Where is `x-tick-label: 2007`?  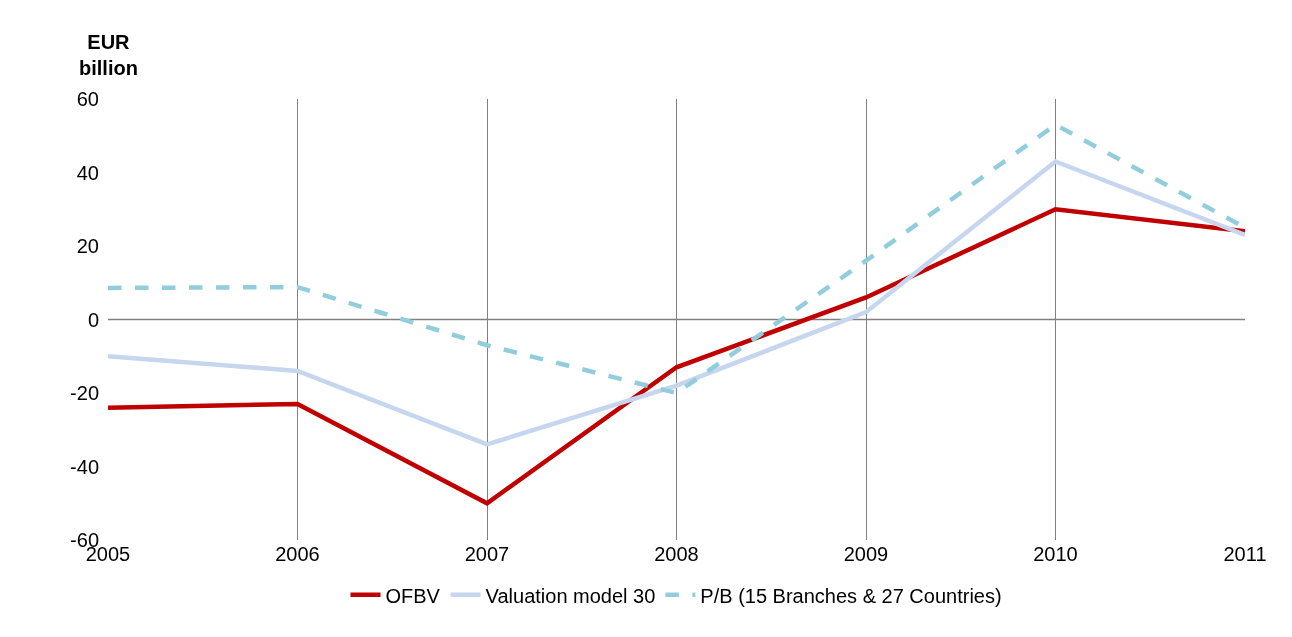
x-tick-label: 2007 is located at coordinates (487, 554).